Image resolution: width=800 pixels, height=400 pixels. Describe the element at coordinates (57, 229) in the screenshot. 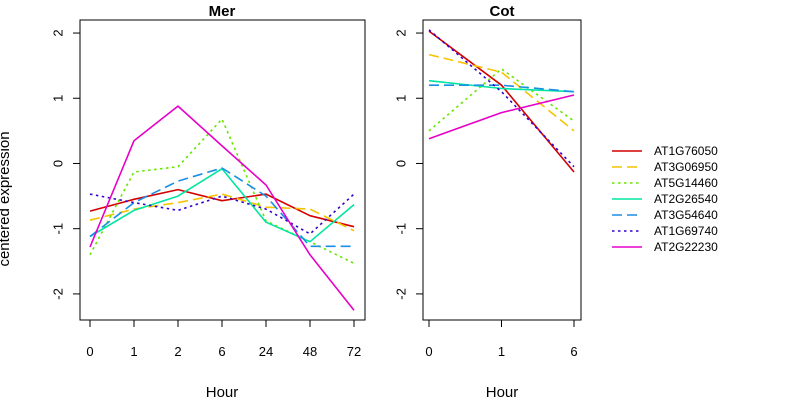

I see `y-tick-label-mer-1: -1` at that location.